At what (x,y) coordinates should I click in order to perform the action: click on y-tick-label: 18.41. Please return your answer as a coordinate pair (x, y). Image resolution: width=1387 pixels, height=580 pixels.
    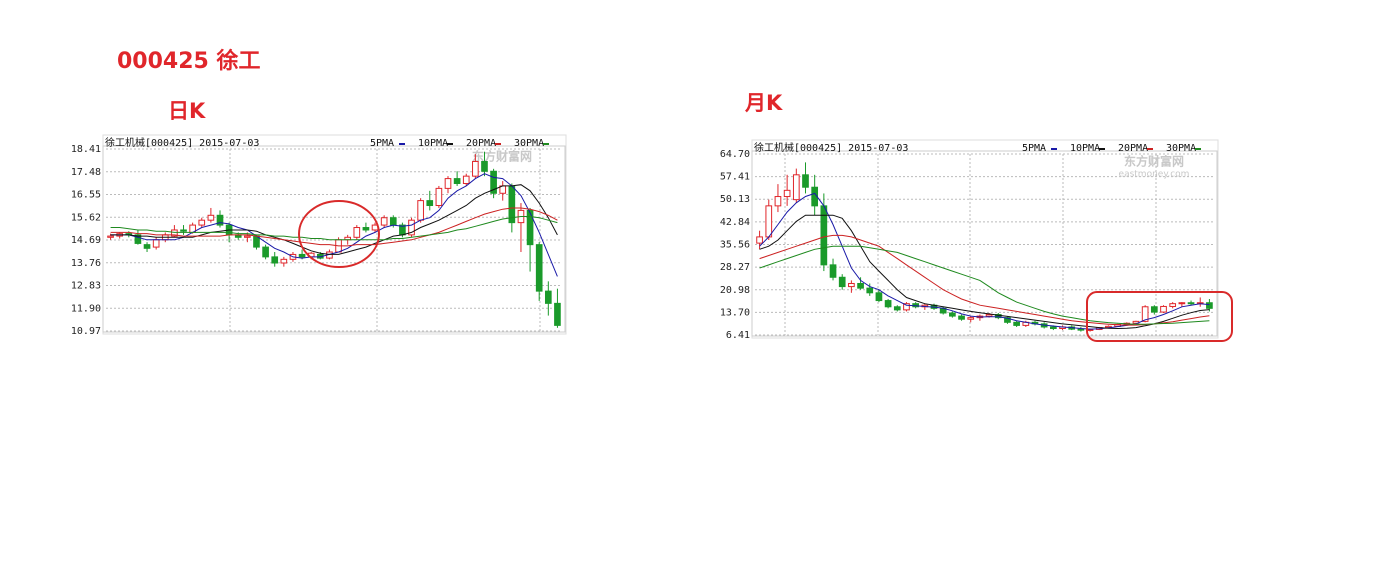
    Looking at the image, I should click on (86, 149).